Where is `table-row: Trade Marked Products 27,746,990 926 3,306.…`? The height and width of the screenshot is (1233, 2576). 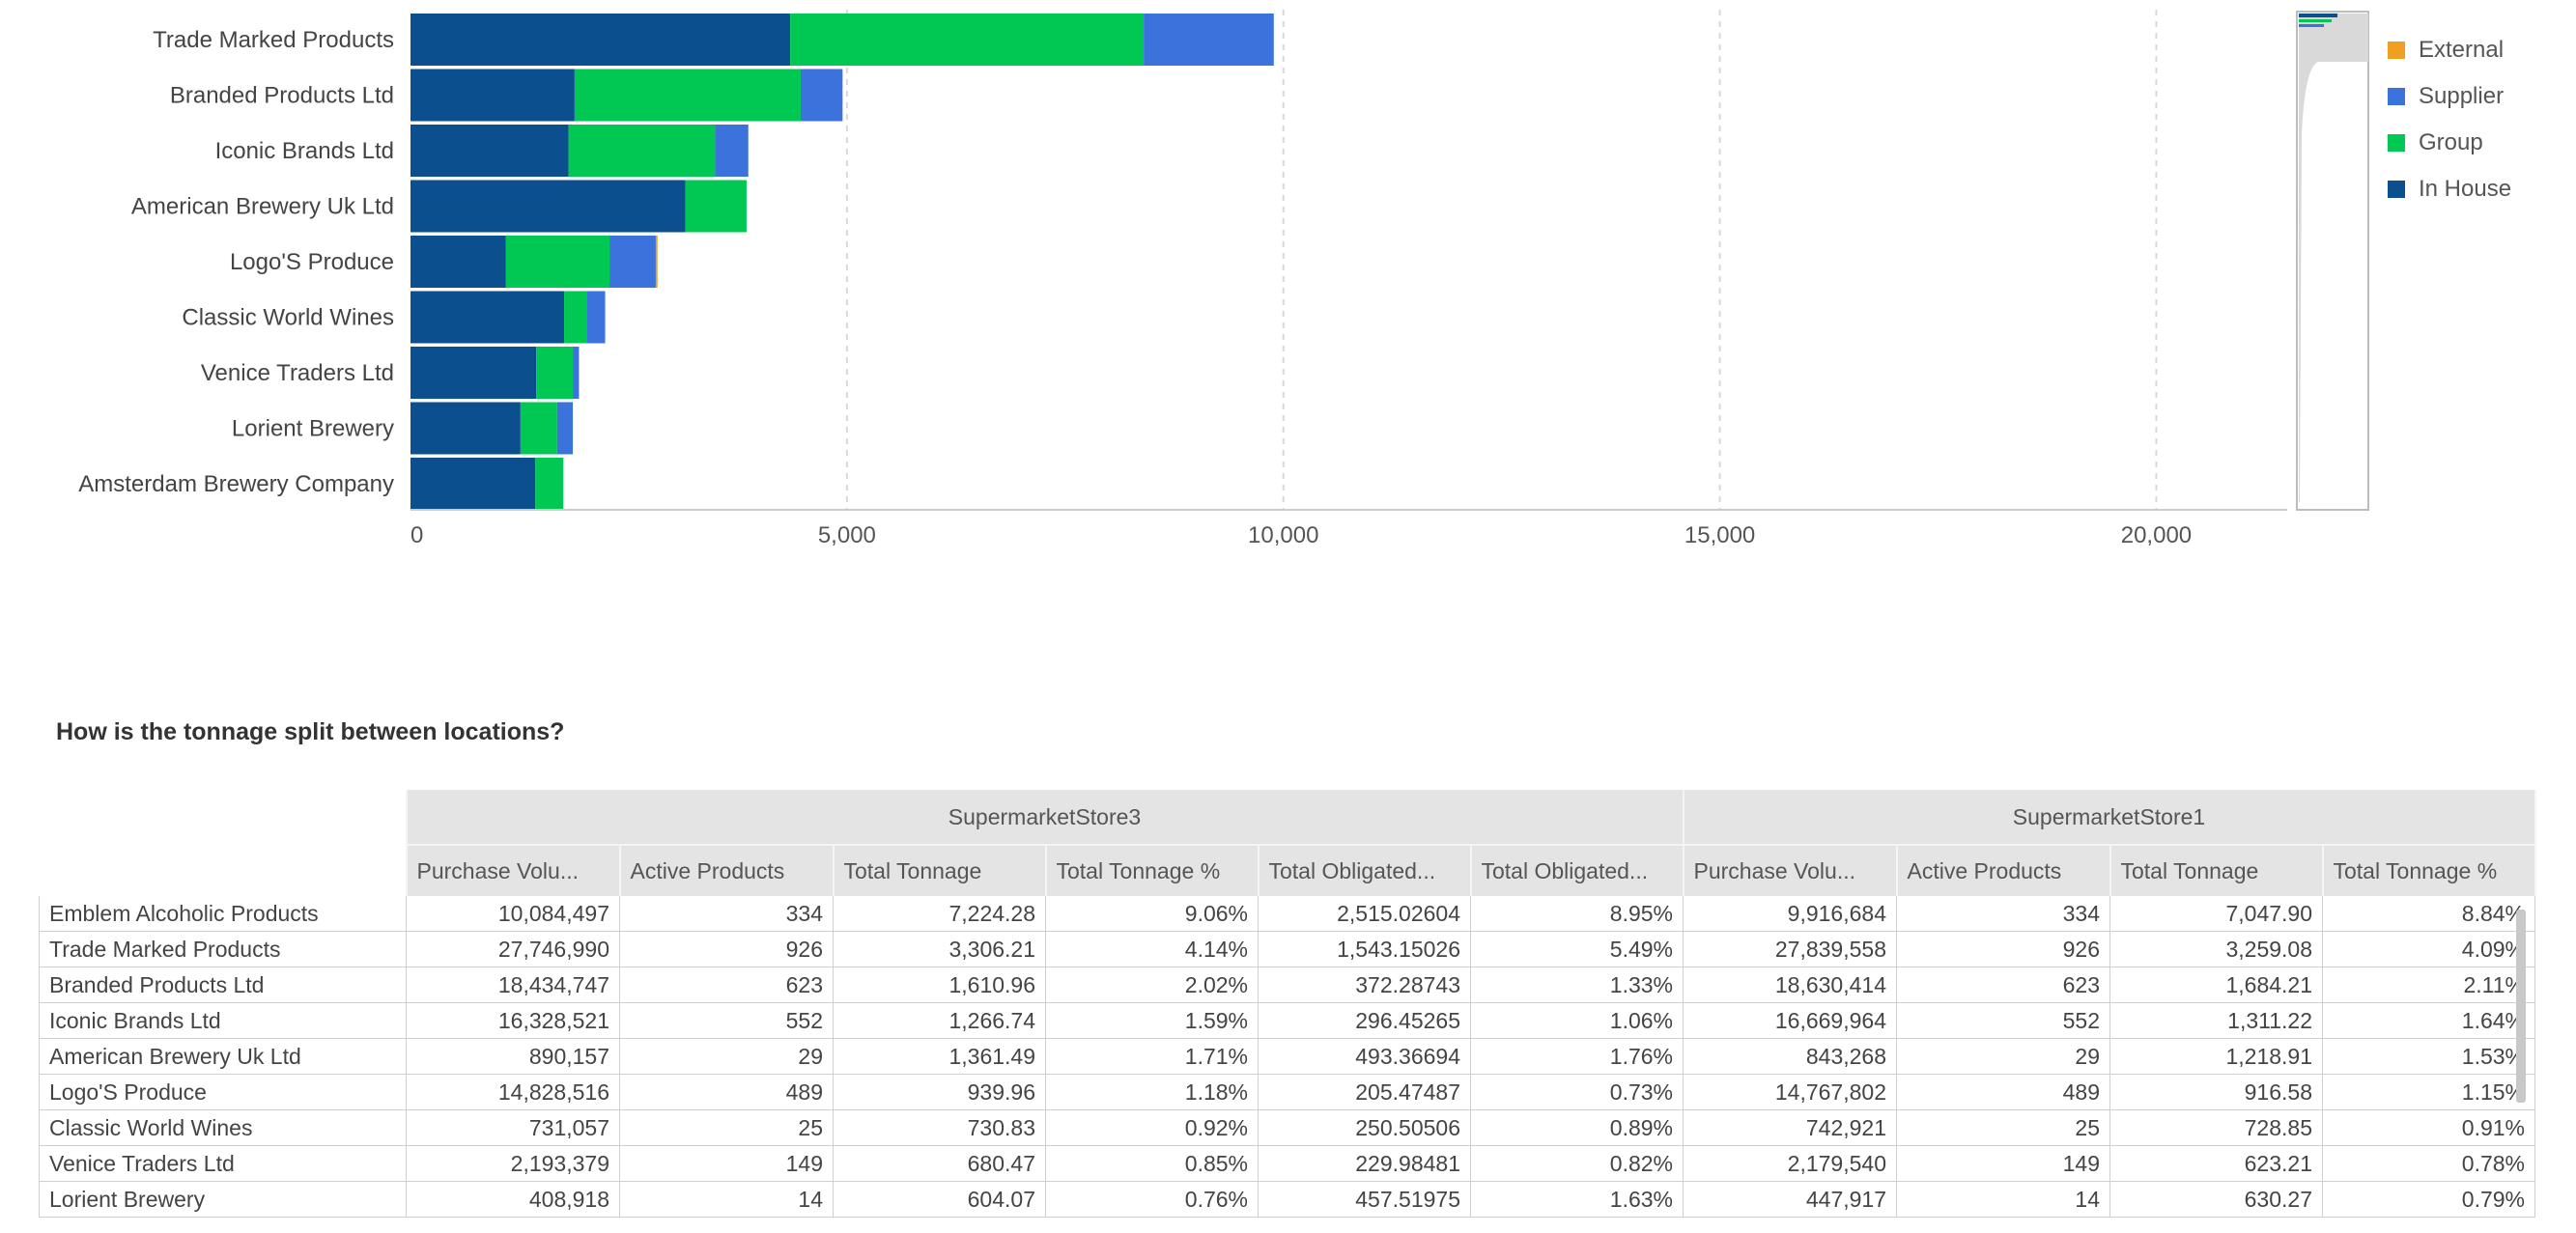 table-row: Trade Marked Products 27,746,990 926 3,306.… is located at coordinates (1287, 949).